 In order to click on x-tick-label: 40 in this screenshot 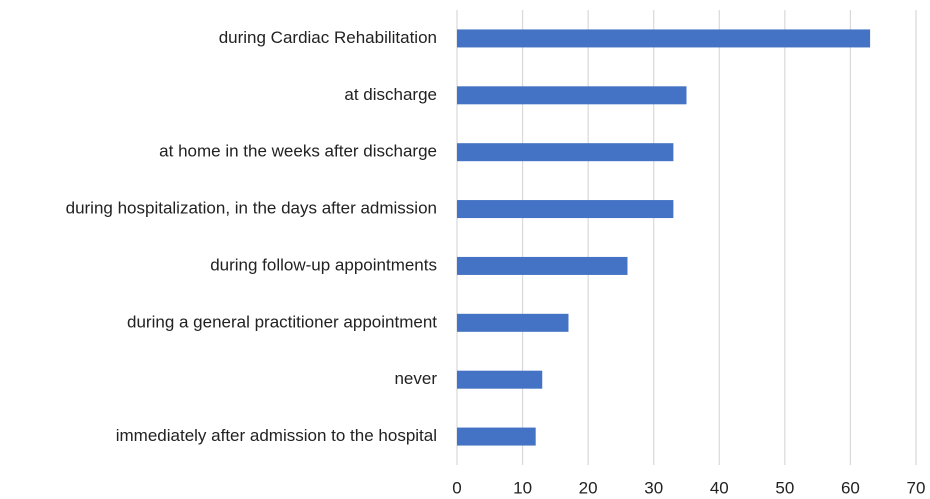, I will do `click(719, 487)`.